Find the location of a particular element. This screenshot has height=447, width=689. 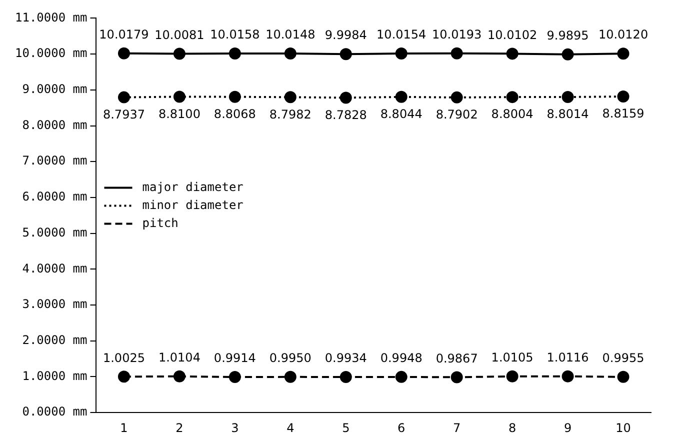

data-label: 10.0120 is located at coordinates (623, 35).